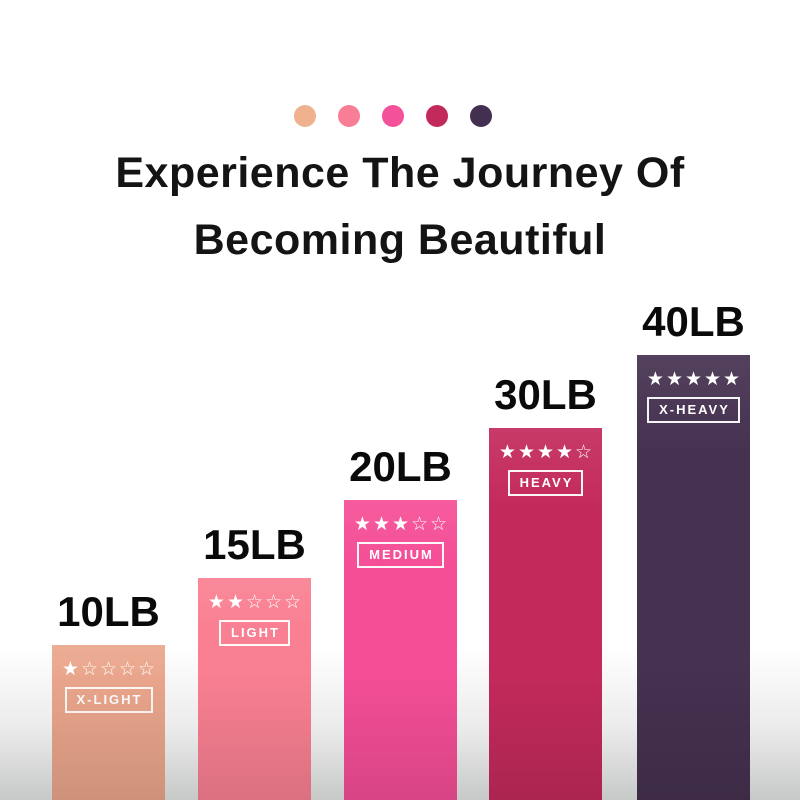 This screenshot has width=800, height=800. What do you see at coordinates (254, 633) in the screenshot?
I see `level-badge: LIGHT` at bounding box center [254, 633].